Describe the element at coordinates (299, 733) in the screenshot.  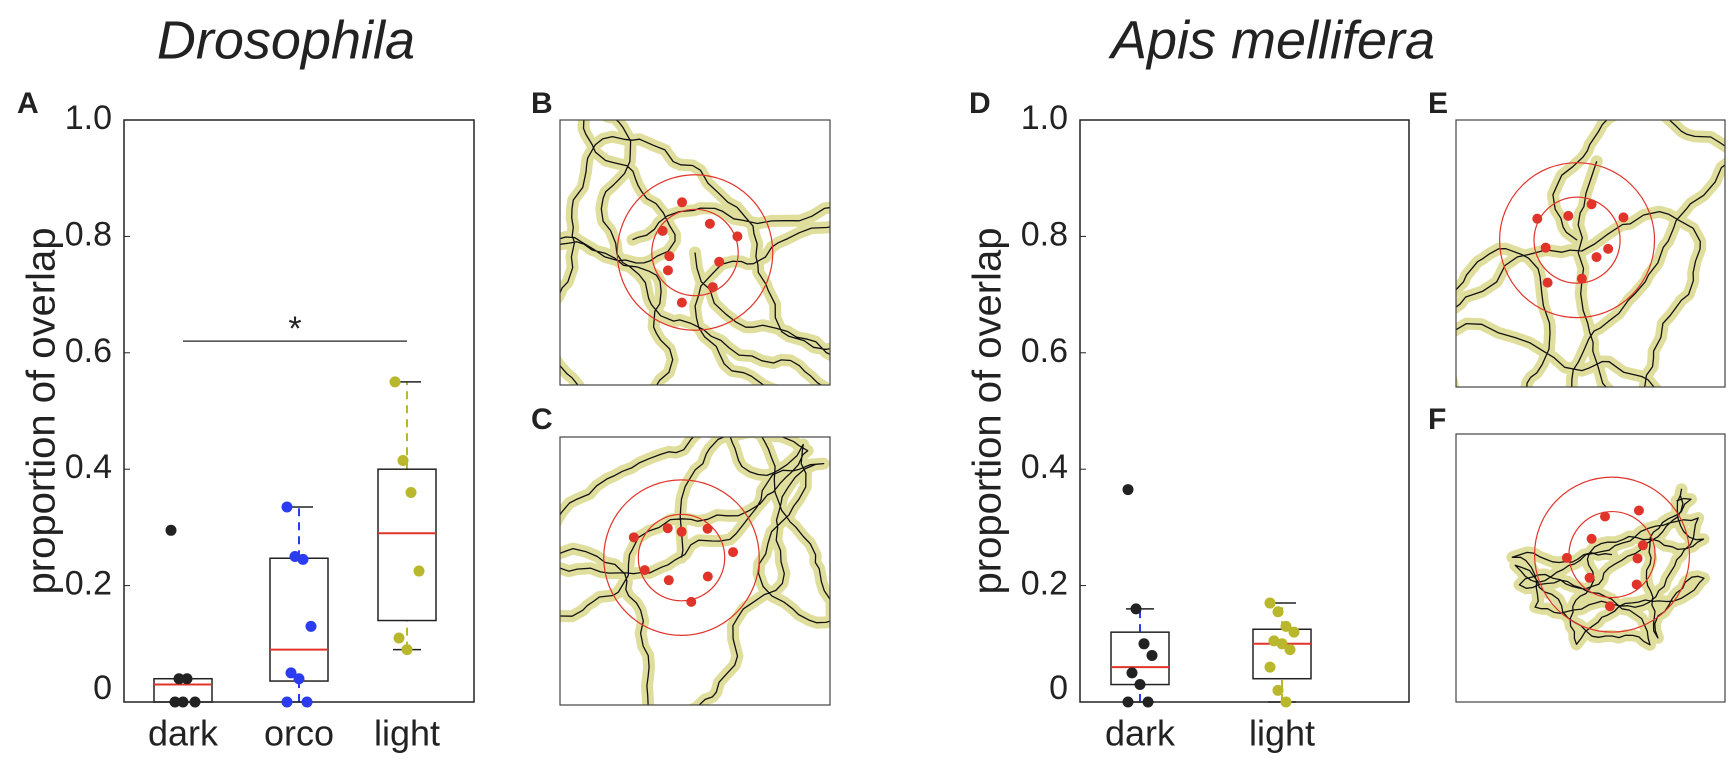
I see `x-tick-label: orco` at that location.